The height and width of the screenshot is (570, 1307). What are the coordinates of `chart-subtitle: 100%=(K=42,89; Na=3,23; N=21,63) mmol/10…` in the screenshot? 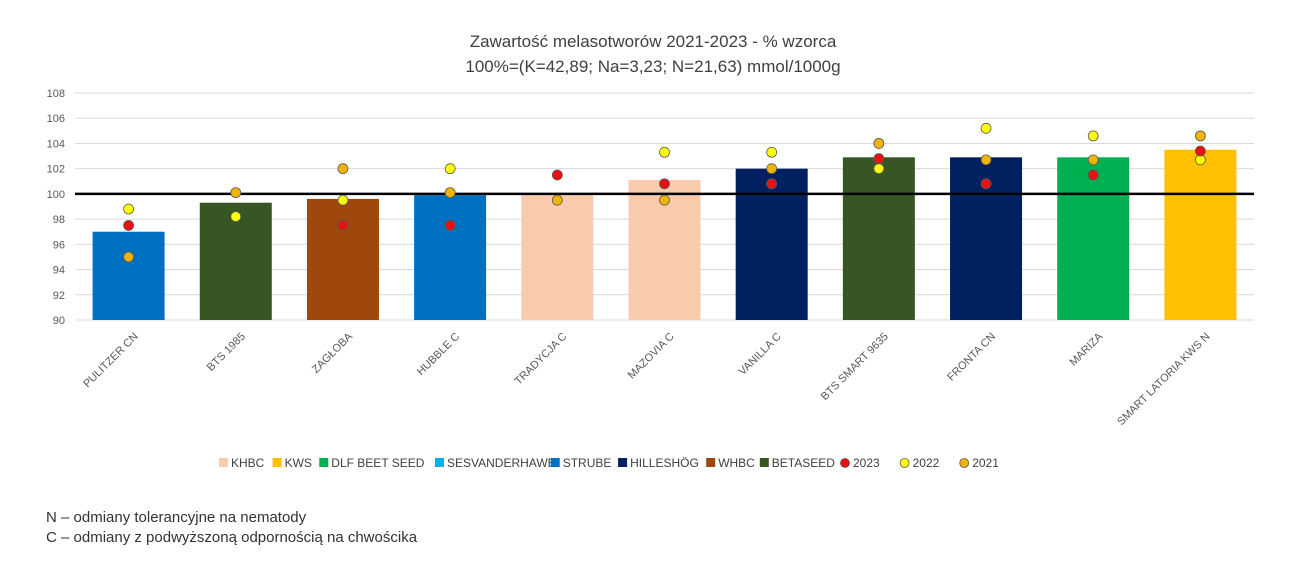 It's located at (652, 66).